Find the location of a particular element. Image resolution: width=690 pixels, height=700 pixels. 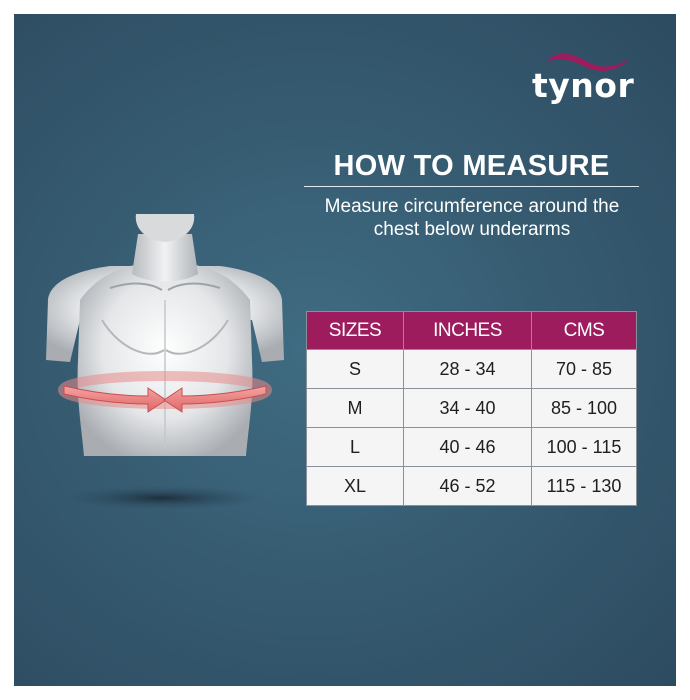

size-cell: XL is located at coordinates (355, 486).